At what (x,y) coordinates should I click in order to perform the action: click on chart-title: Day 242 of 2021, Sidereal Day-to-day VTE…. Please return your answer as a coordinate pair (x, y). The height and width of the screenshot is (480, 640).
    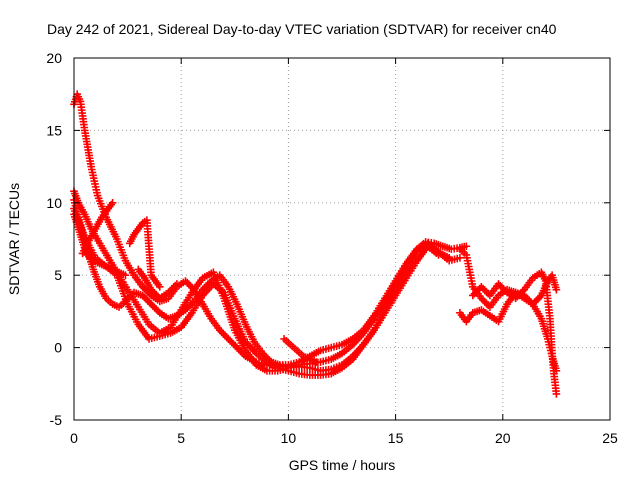
    Looking at the image, I should click on (302, 29).